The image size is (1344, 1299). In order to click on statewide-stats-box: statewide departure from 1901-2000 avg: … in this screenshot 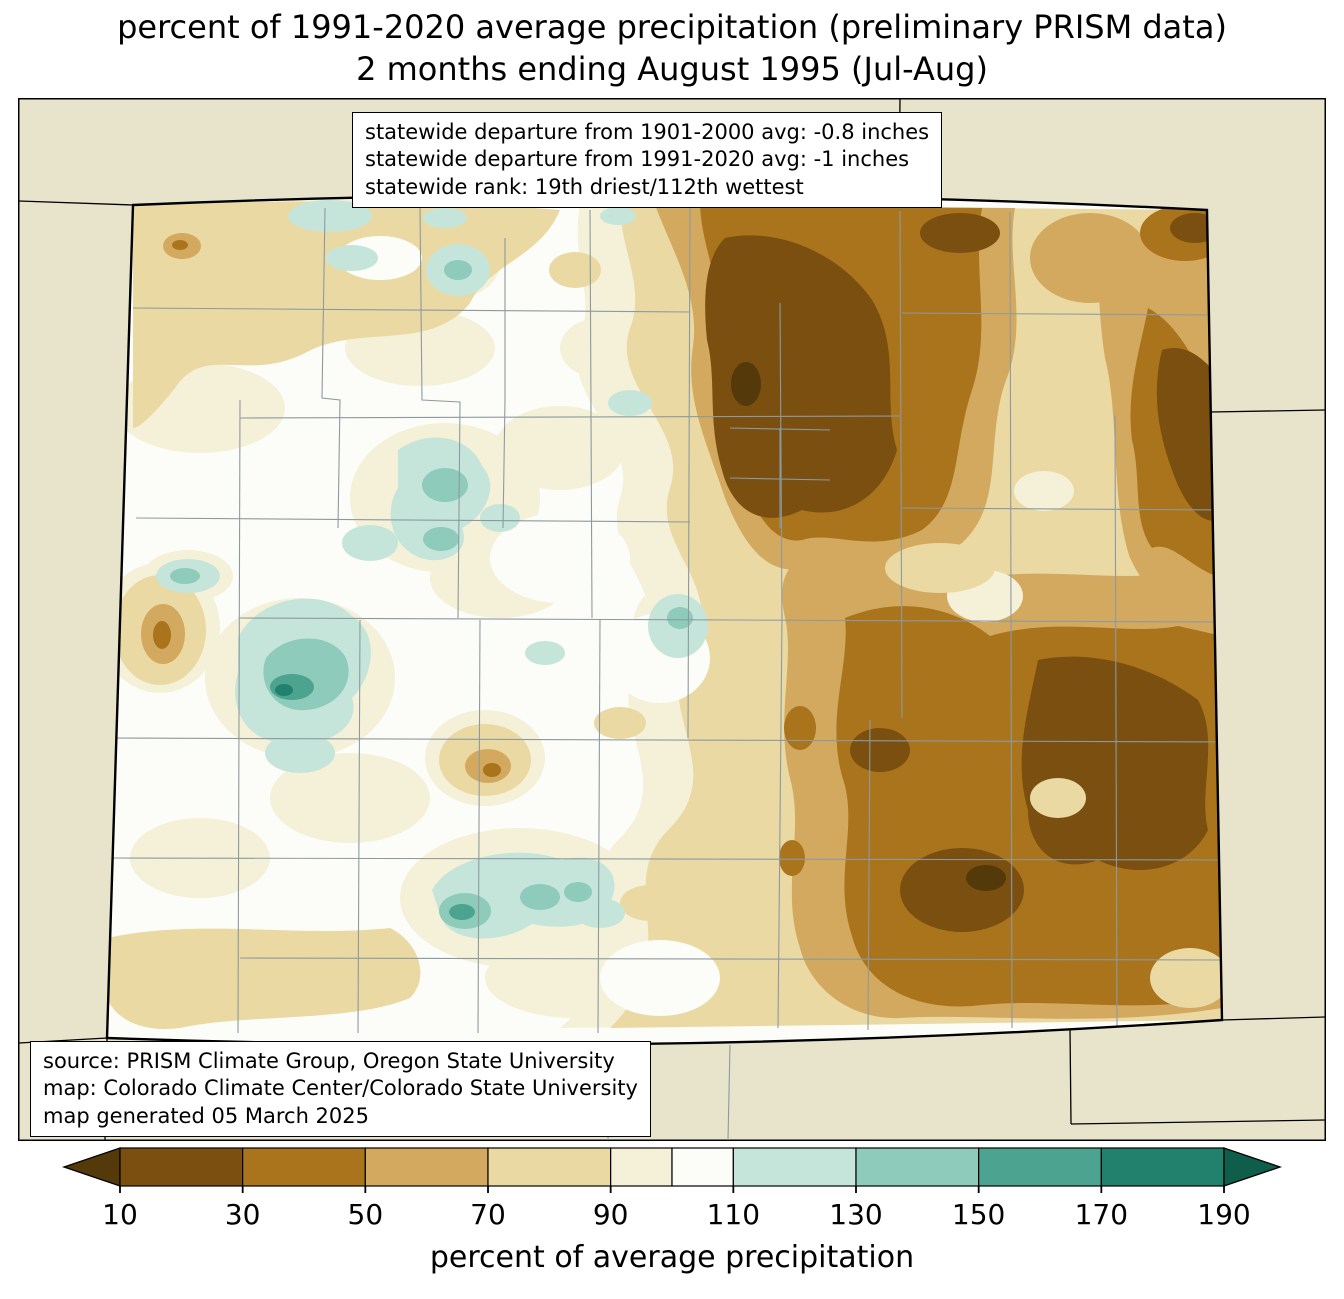, I will do `click(647, 160)`.